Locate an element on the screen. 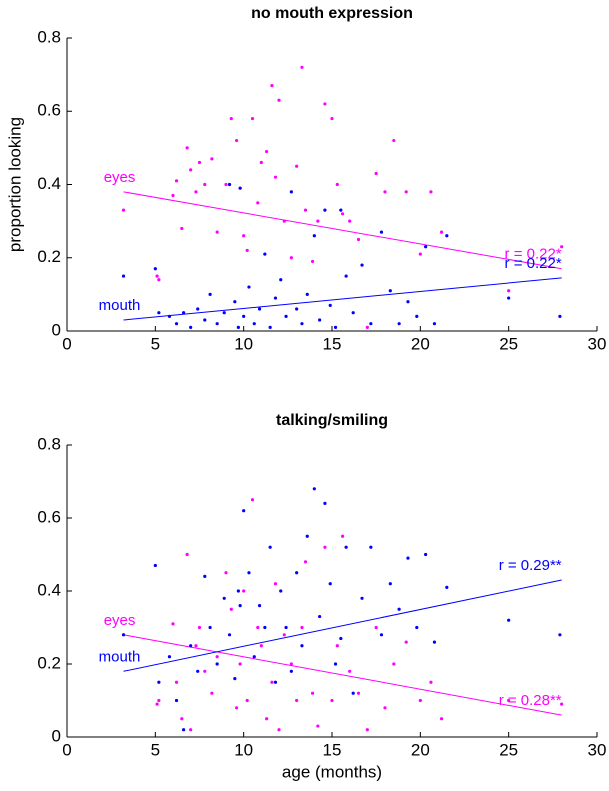  x-axis-label: age (months) is located at coordinates (332, 771).